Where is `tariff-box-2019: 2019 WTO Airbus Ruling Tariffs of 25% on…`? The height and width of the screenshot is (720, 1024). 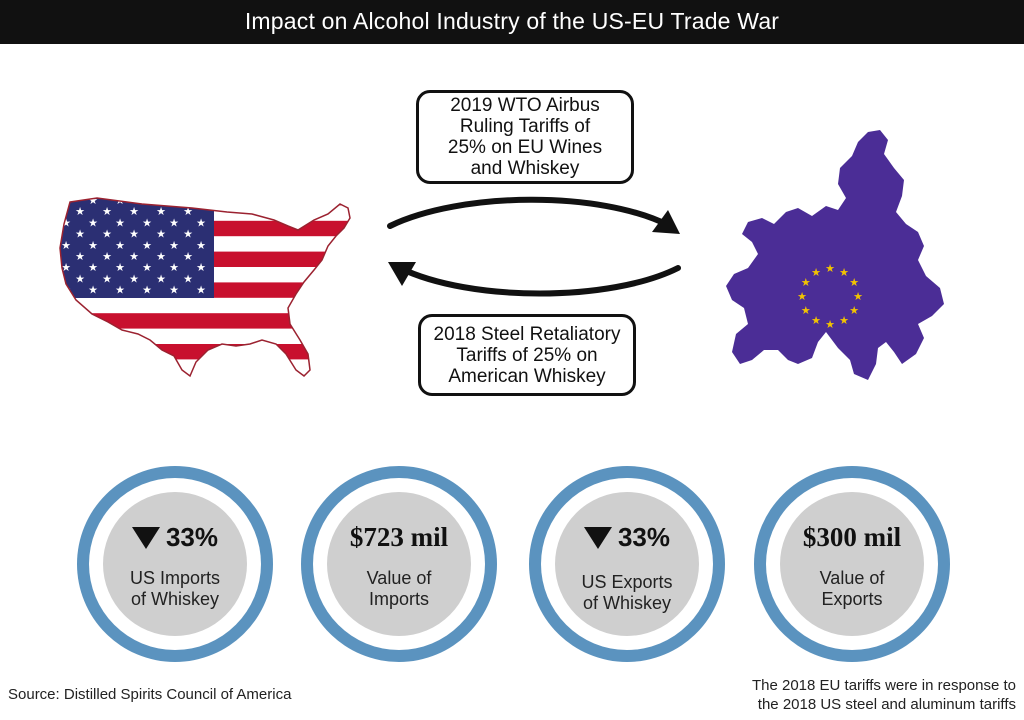 tariff-box-2019: 2019 WTO Airbus Ruling Tariffs of 25% on… is located at coordinates (525, 137).